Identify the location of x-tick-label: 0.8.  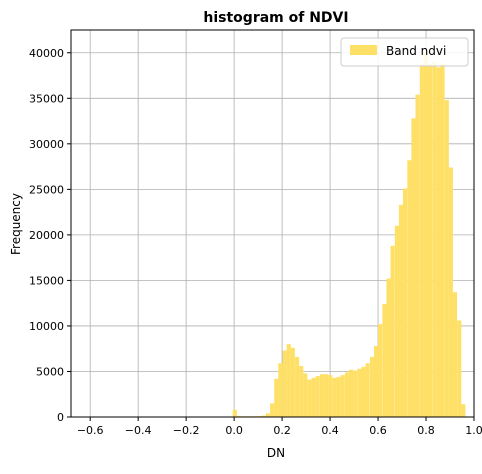
(426, 430).